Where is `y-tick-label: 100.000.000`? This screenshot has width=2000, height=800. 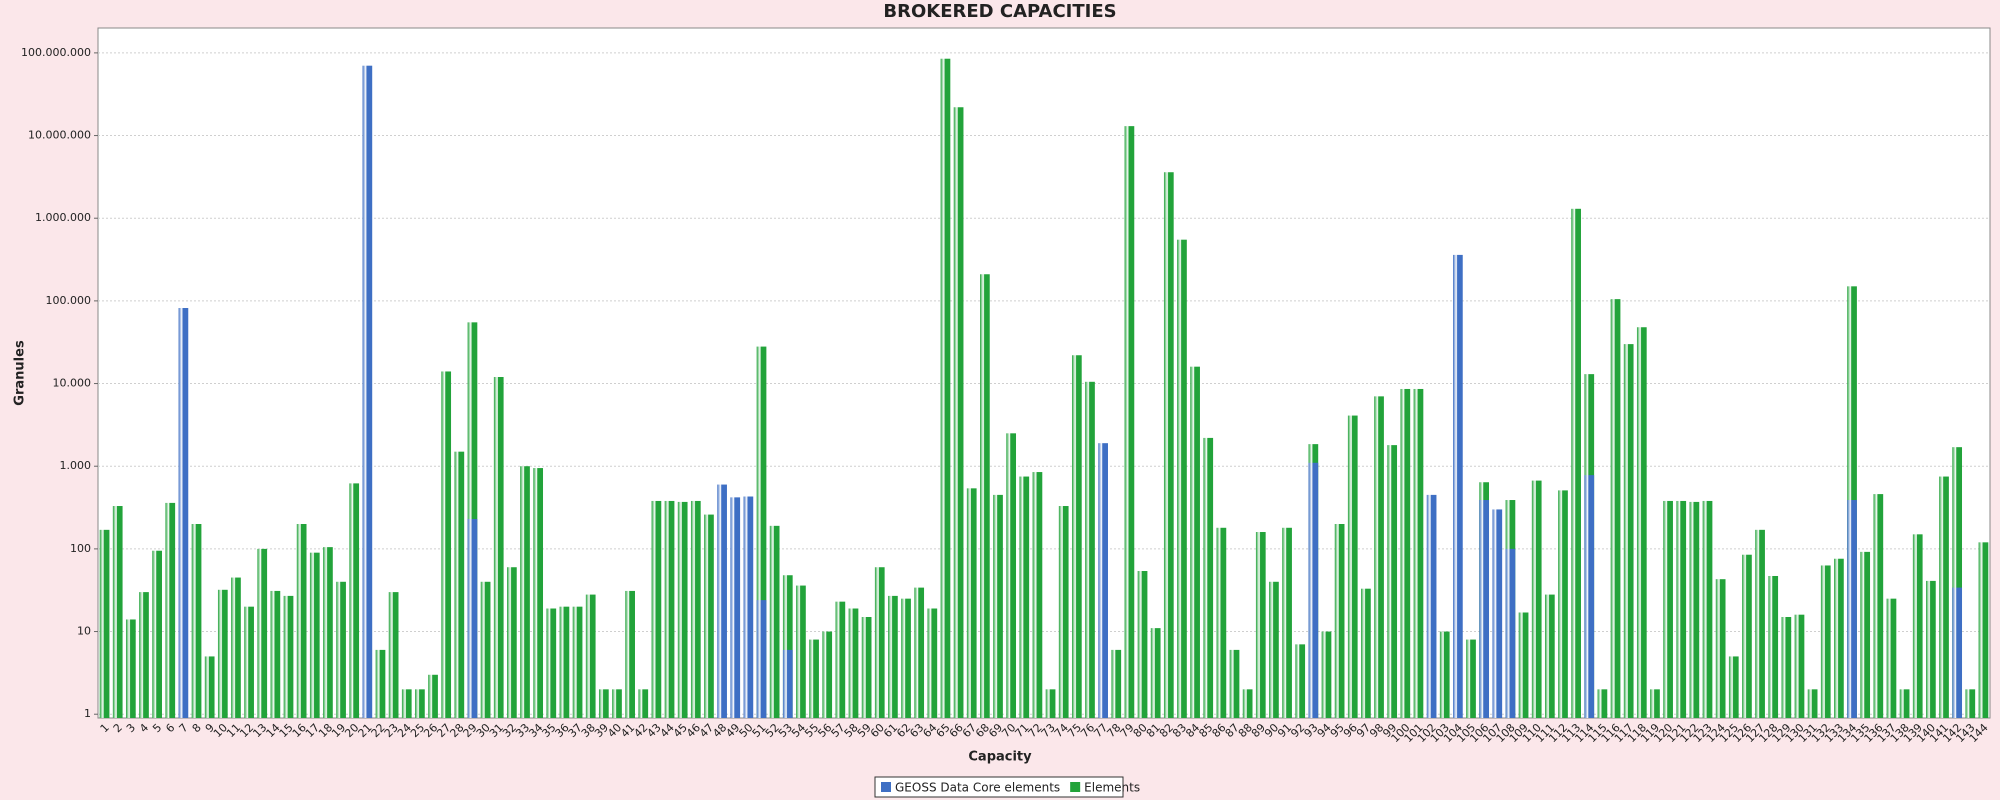
y-tick-label: 100.000.000 is located at coordinates (56, 52).